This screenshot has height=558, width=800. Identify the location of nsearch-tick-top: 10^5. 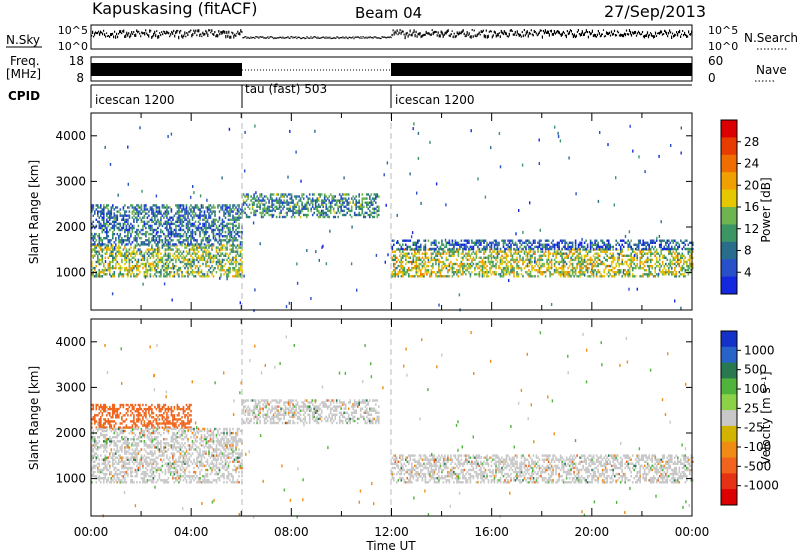
(723, 30).